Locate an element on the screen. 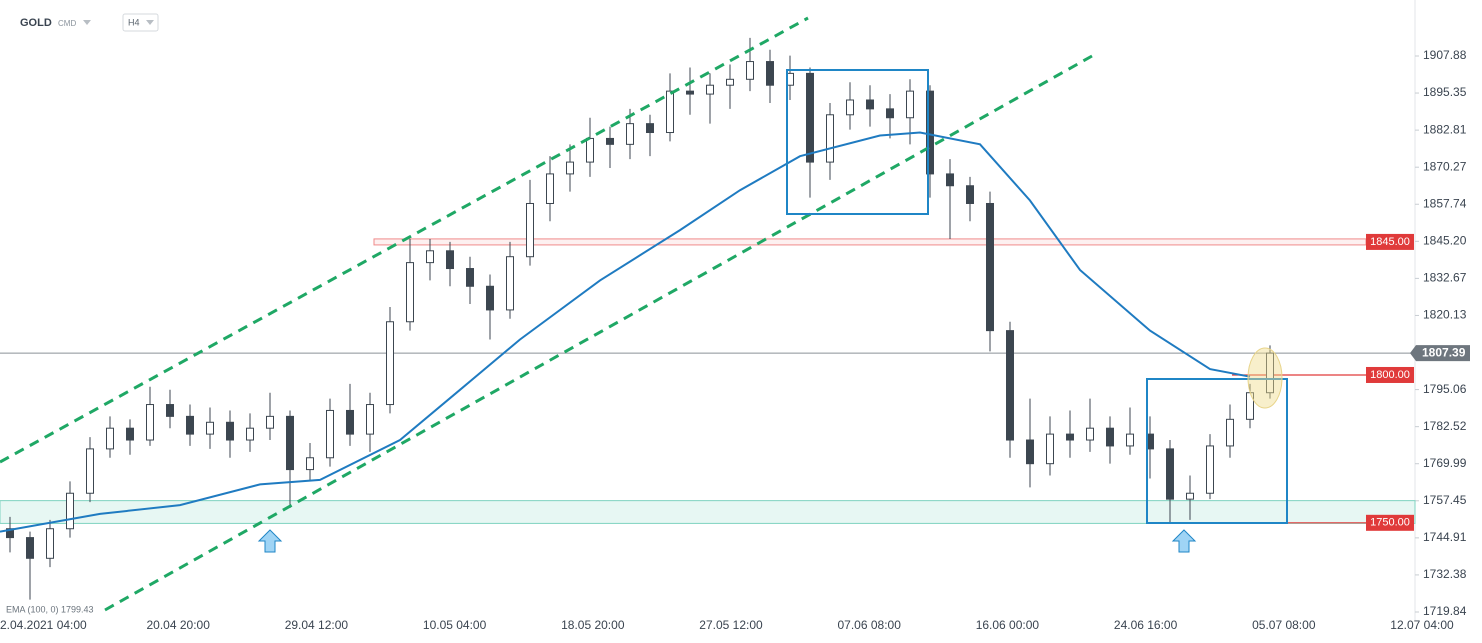 This screenshot has height=643, width=1482. timeframe-button is located at coordinates (140, 22).